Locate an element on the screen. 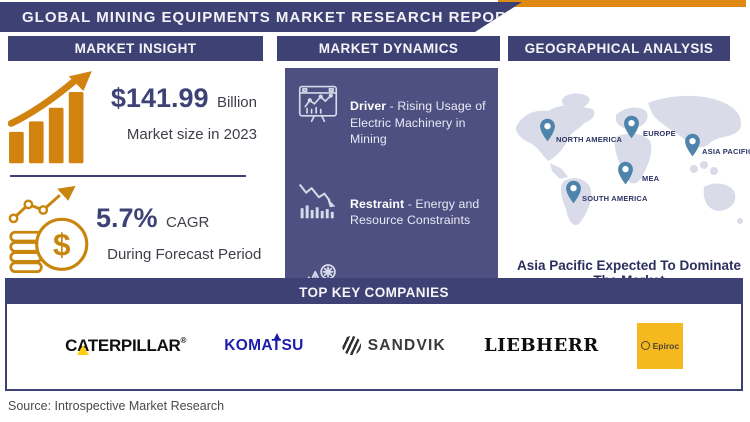  sandvik-logo: SANDVIK is located at coordinates (393, 345).